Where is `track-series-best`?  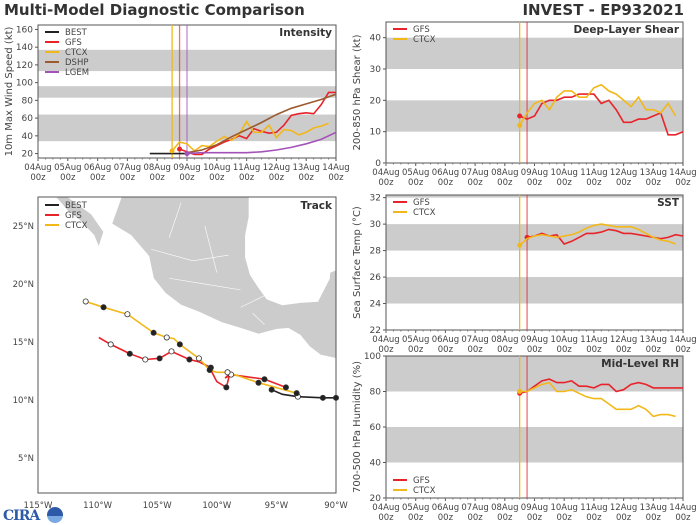
track-series-best is located at coordinates (303, 393).